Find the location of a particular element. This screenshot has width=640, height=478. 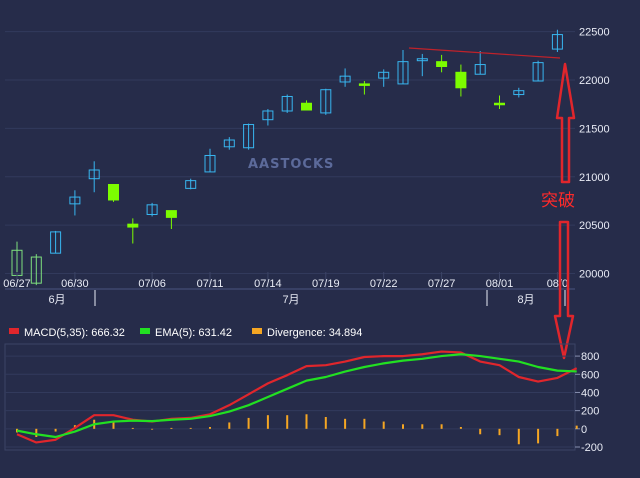

date-tick-label: 07/27 is located at coordinates (442, 284).